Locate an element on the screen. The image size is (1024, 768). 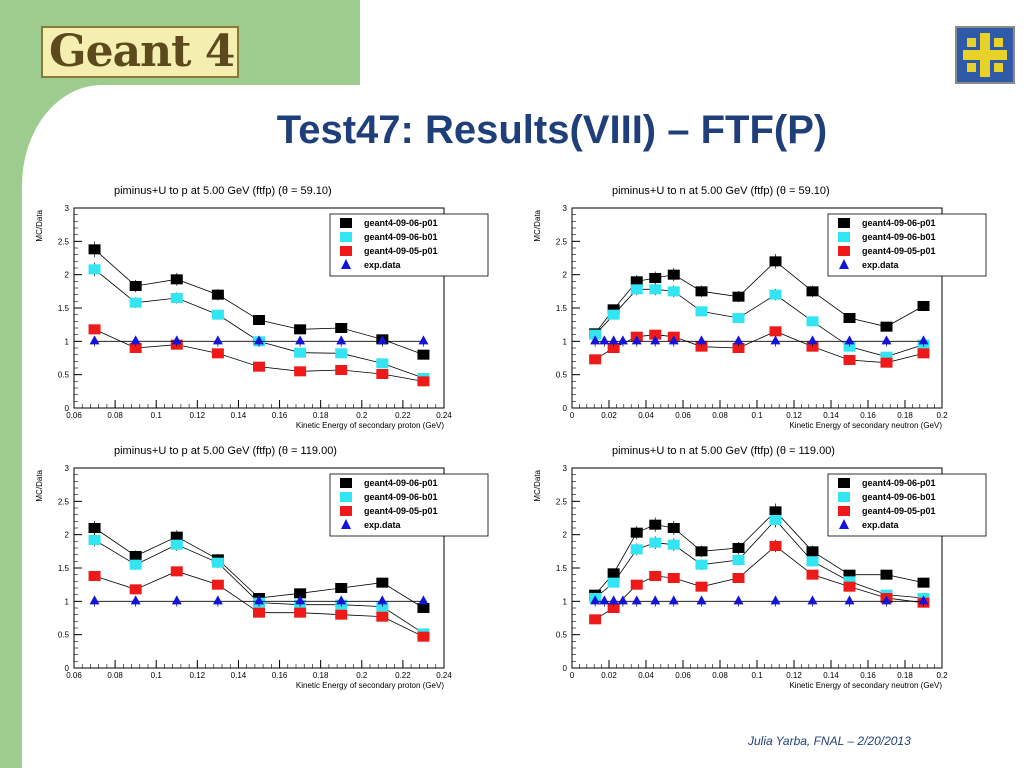
x-axis-label: Kinetic Energy of secondary proton (GeV) is located at coordinates (370, 425).